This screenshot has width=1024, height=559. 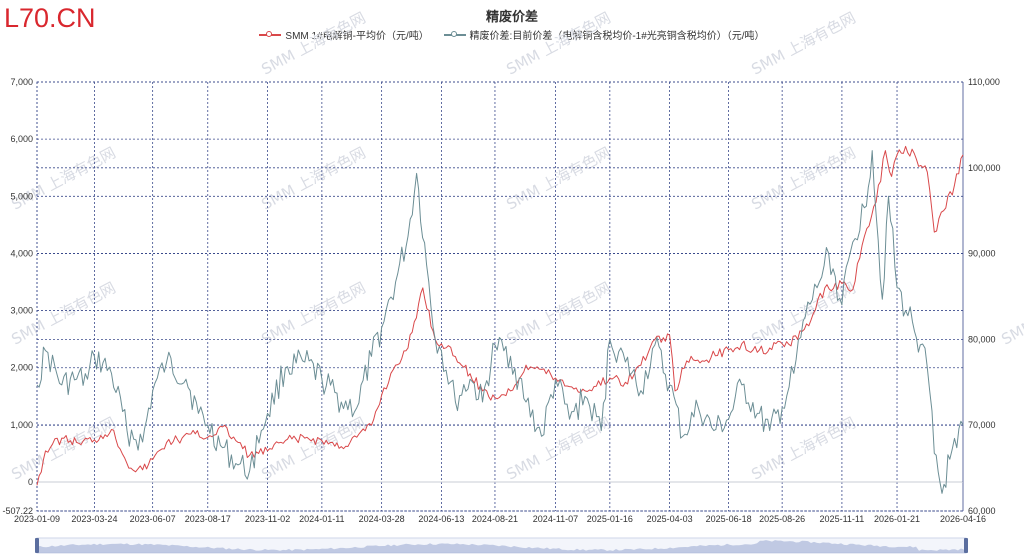 I want to click on zoom-preview-area, so click(x=501, y=546).